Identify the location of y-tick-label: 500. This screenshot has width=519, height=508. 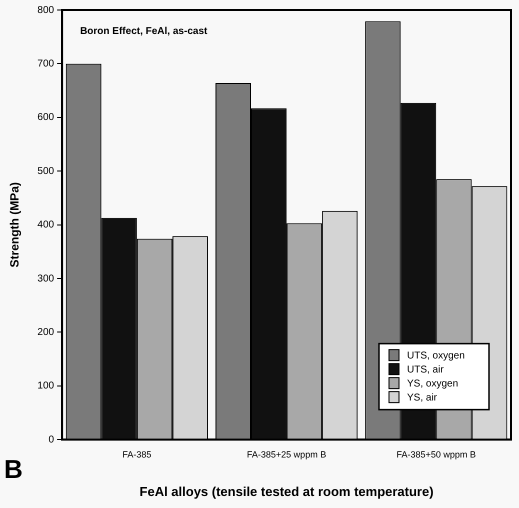
(46, 171).